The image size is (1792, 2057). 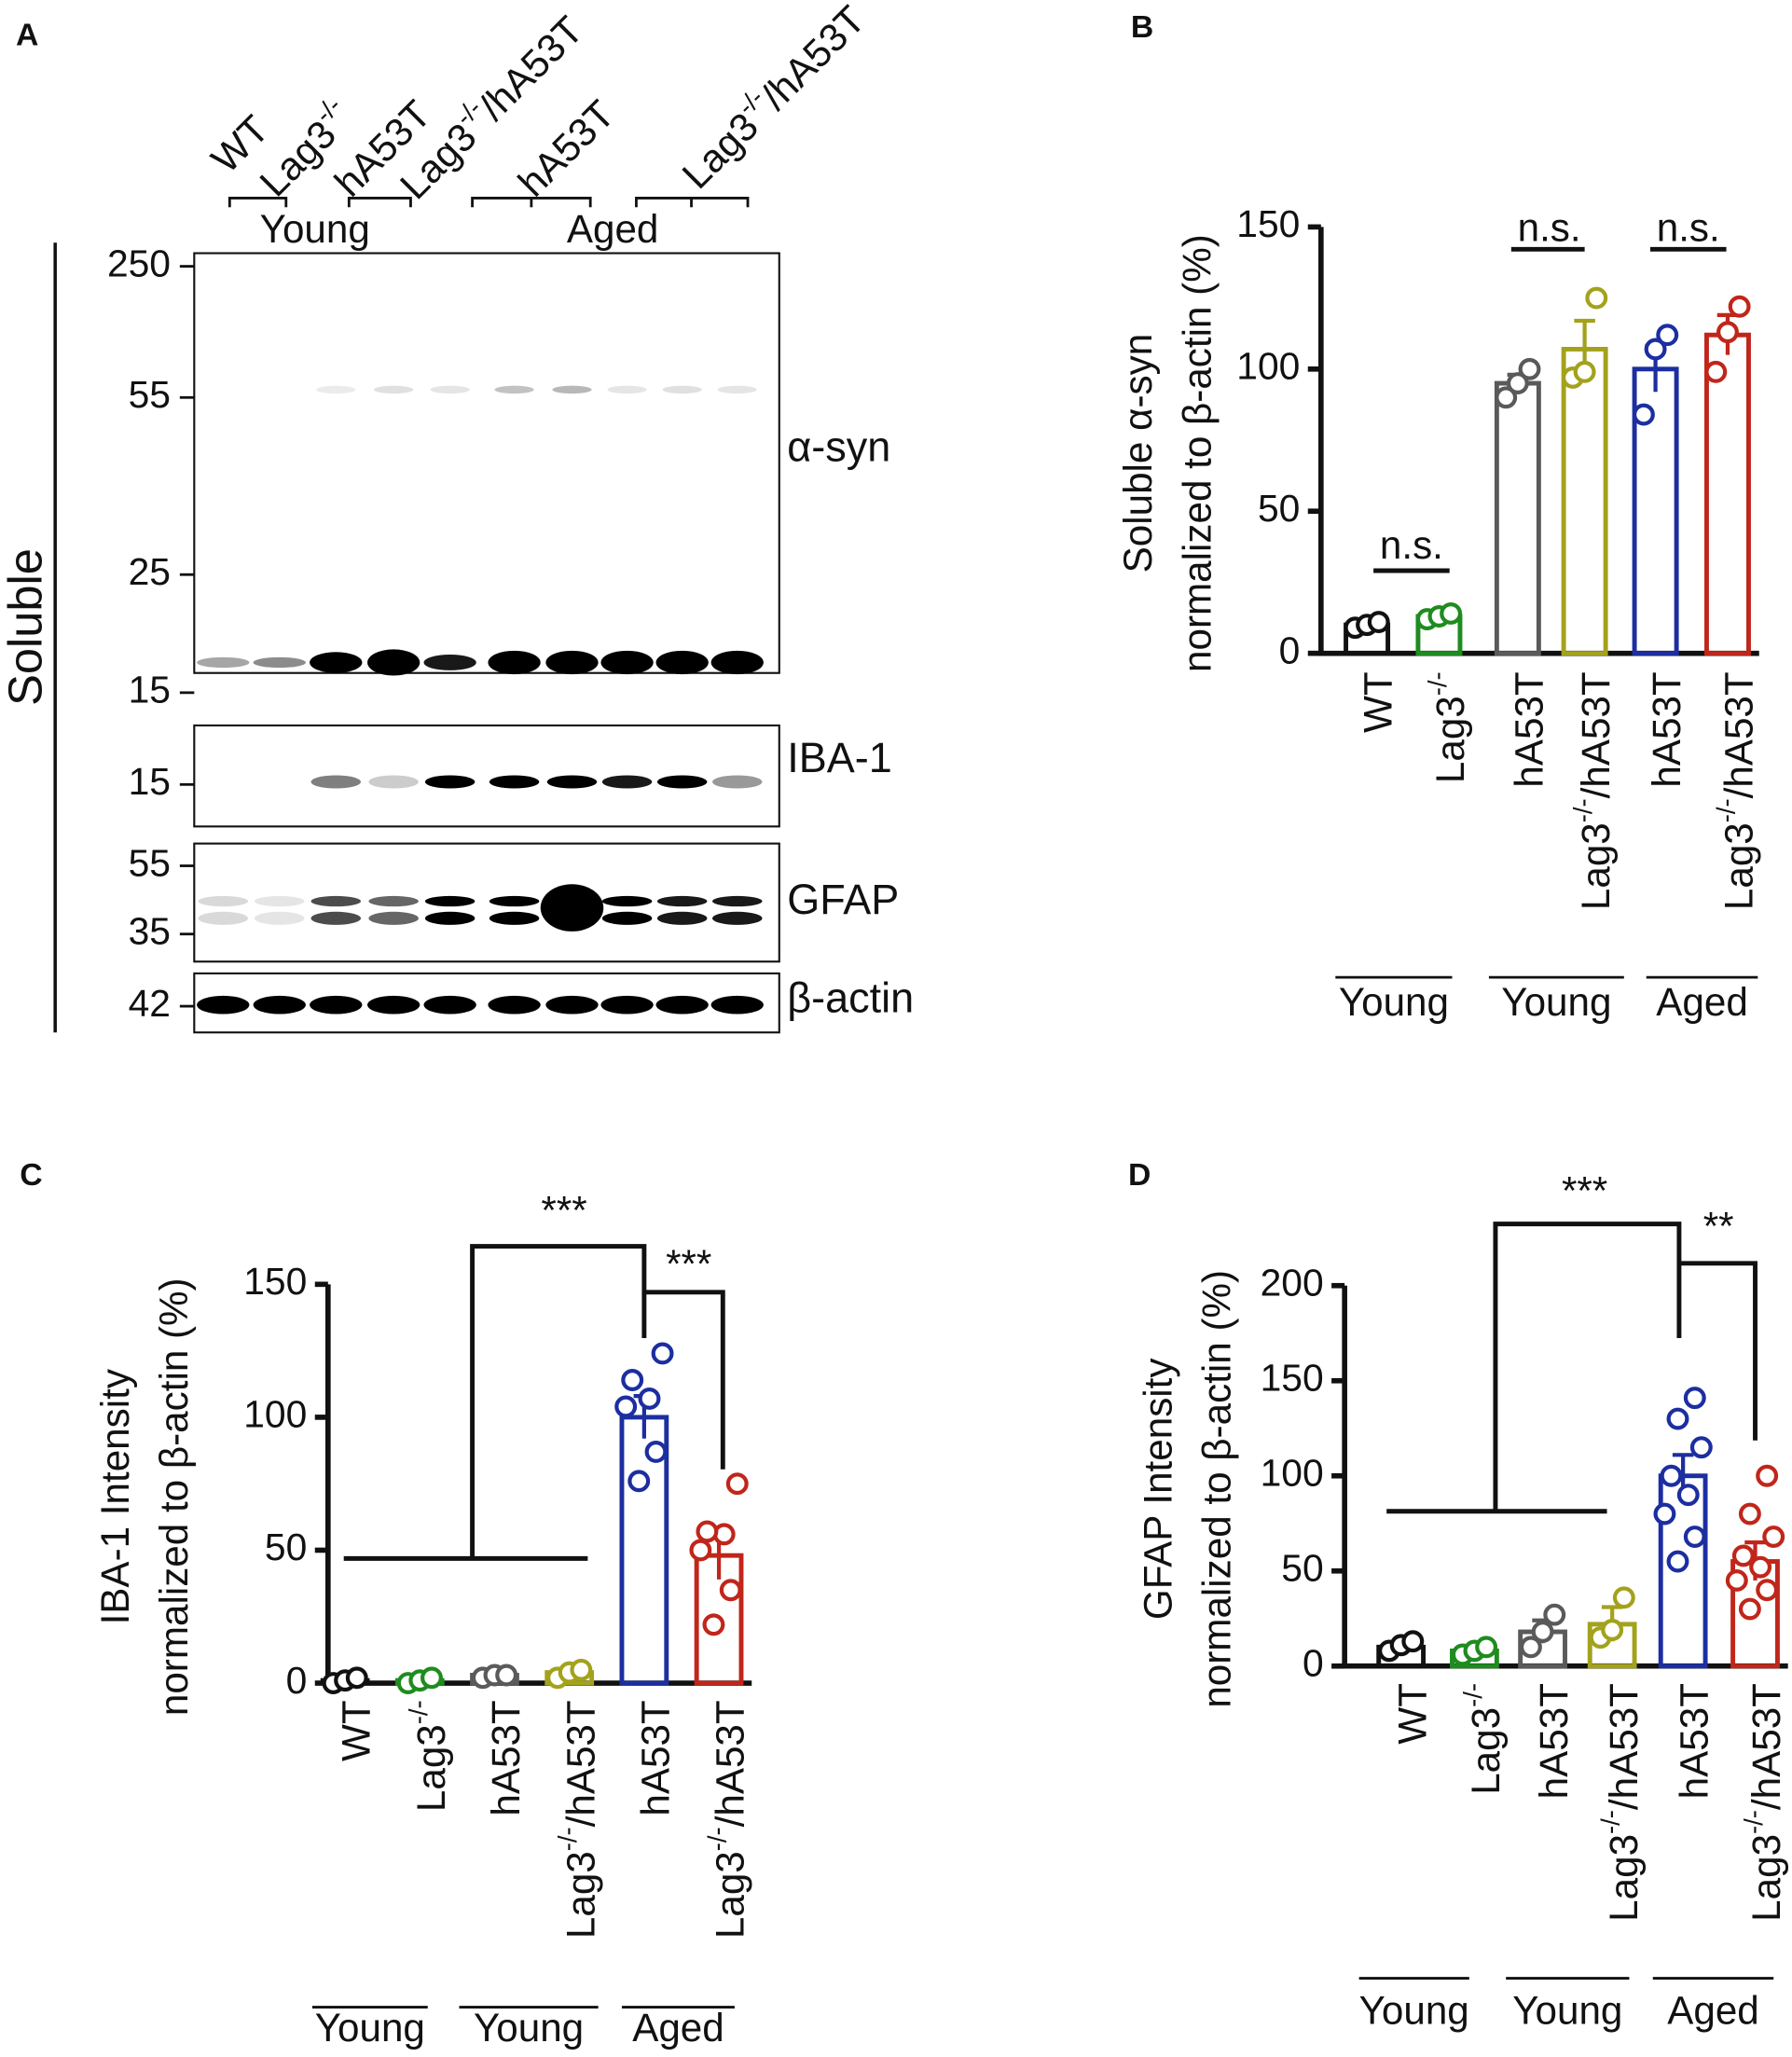 What do you see at coordinates (1217, 1489) in the screenshot?
I see `y-axis-title: normalized to β-actin (%)` at bounding box center [1217, 1489].